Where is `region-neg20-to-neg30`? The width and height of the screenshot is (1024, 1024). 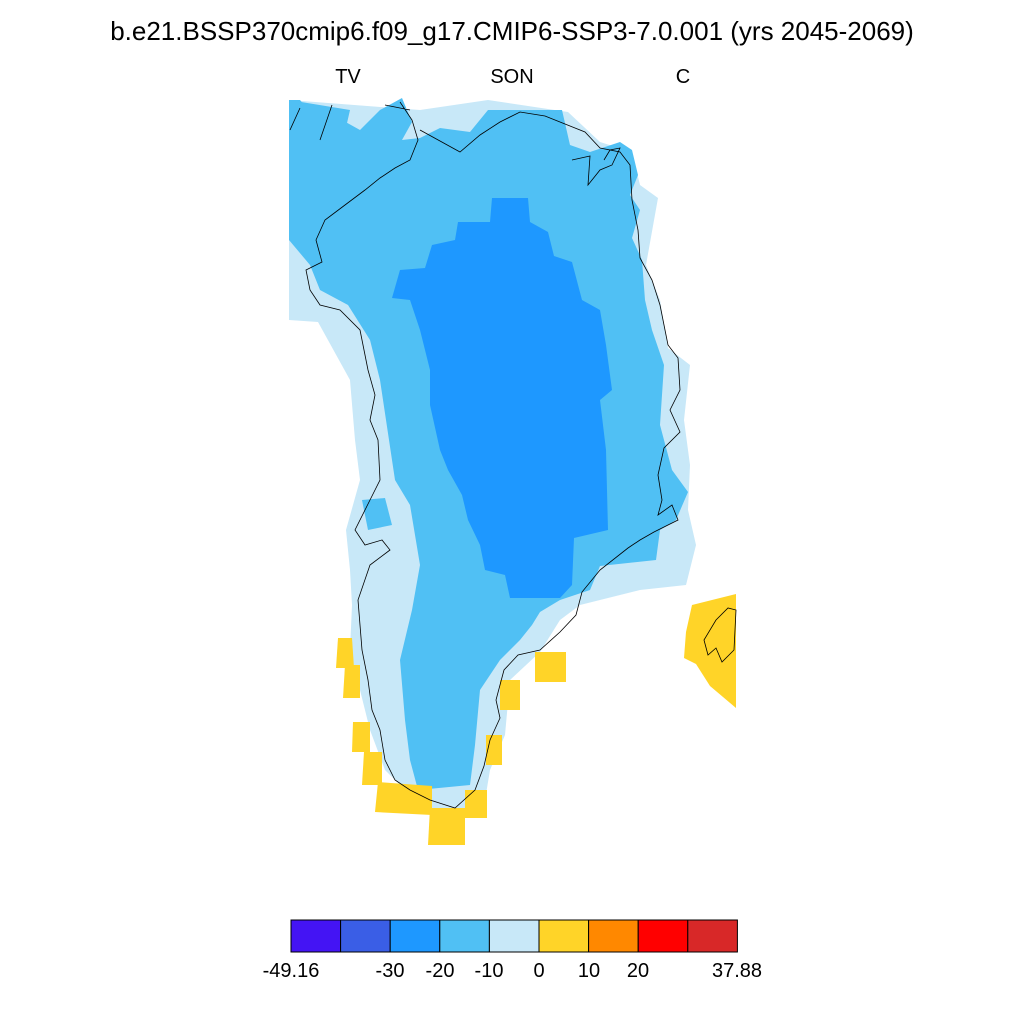 region-neg20-to-neg30 is located at coordinates (502, 398).